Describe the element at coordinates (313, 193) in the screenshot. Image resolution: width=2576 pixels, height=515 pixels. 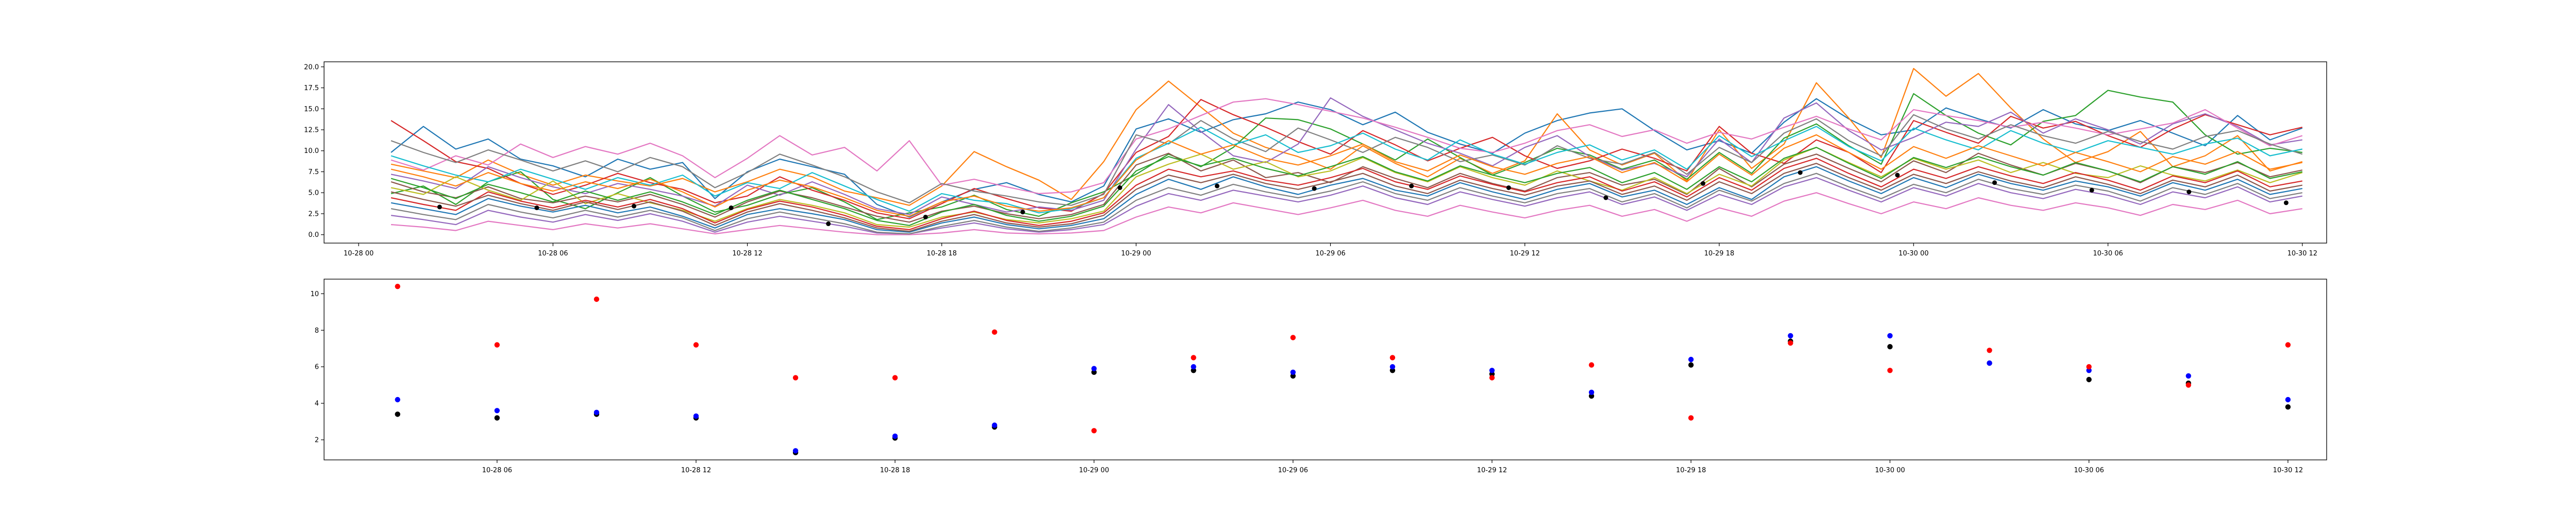
I see `y-tick-label: 5.0` at that location.